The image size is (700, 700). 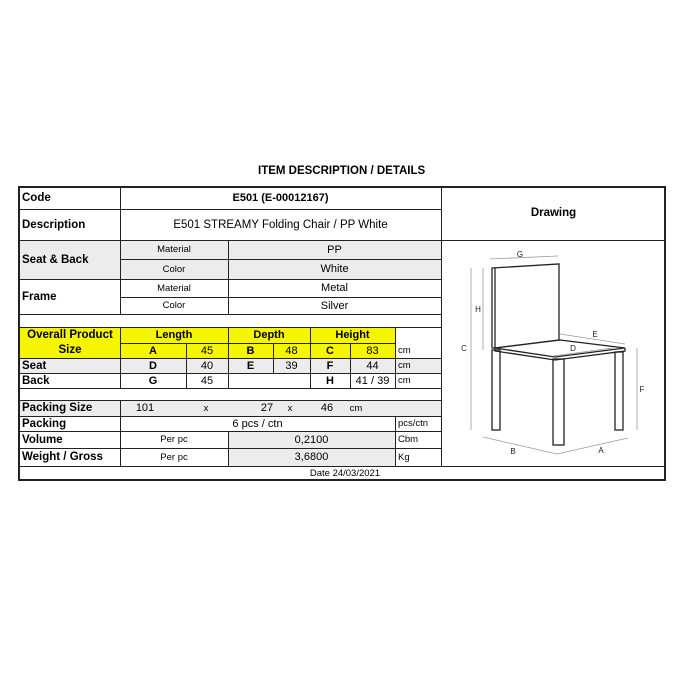 I want to click on dim-d: D, so click(x=153, y=365).